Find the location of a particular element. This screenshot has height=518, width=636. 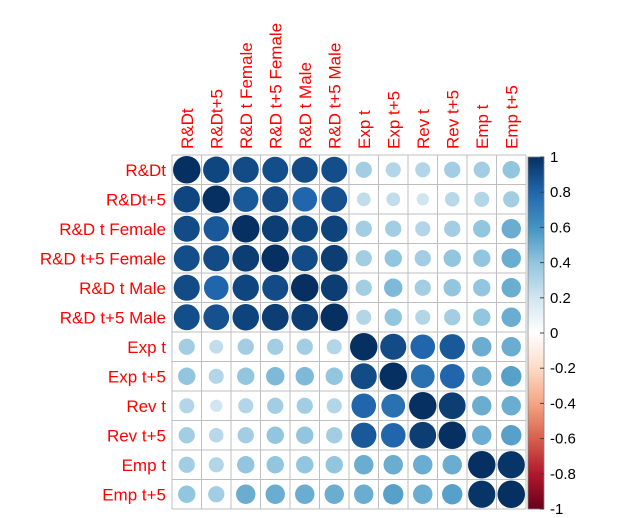

row-label: R&D t+5 Male is located at coordinates (113, 317).